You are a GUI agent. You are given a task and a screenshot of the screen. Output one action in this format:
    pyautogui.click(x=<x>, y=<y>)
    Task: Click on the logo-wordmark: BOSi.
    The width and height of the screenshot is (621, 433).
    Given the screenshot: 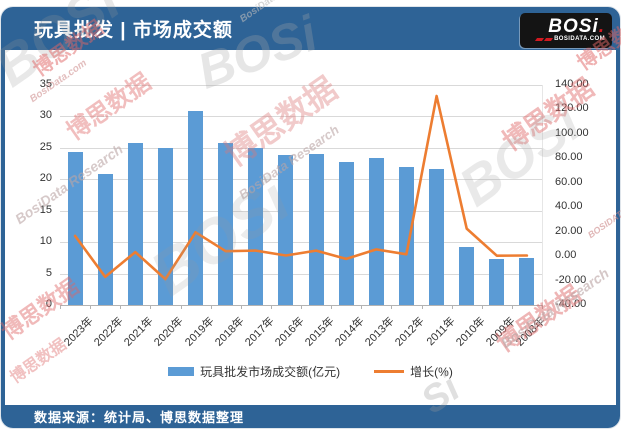 What is the action you would take?
    pyautogui.click(x=576, y=26)
    